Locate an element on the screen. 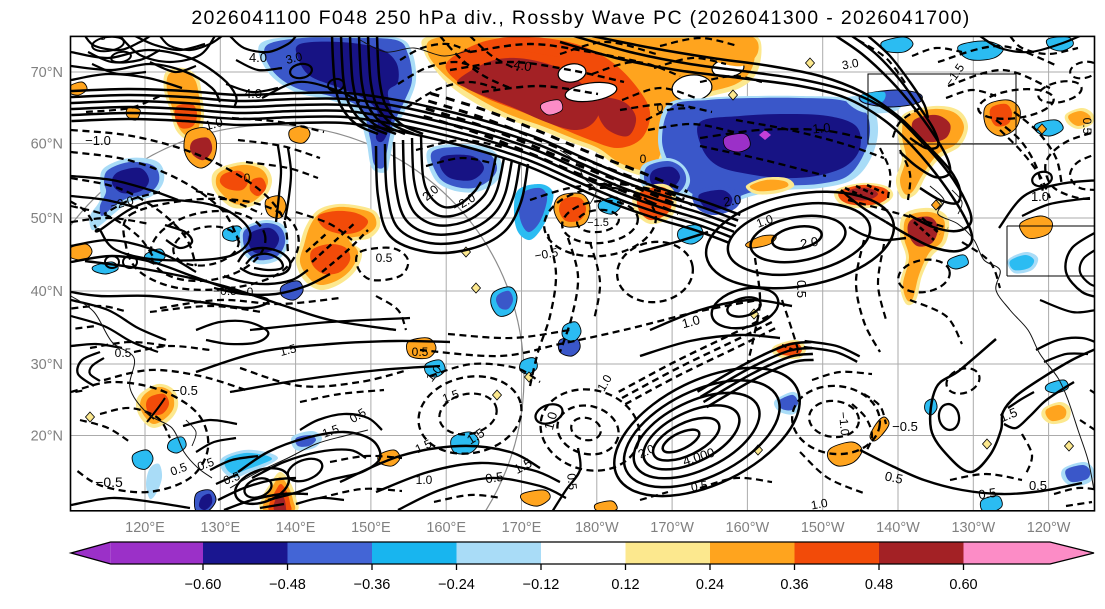  svg-text: 150°E is located at coordinates (371, 528).